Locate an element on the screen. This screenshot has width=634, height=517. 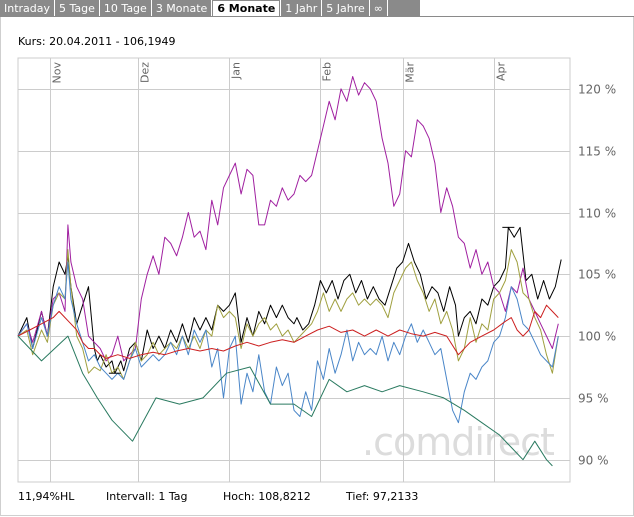
kurs-label: Kurs: 20.04.2011 - 106,1949 is located at coordinates (97, 41).